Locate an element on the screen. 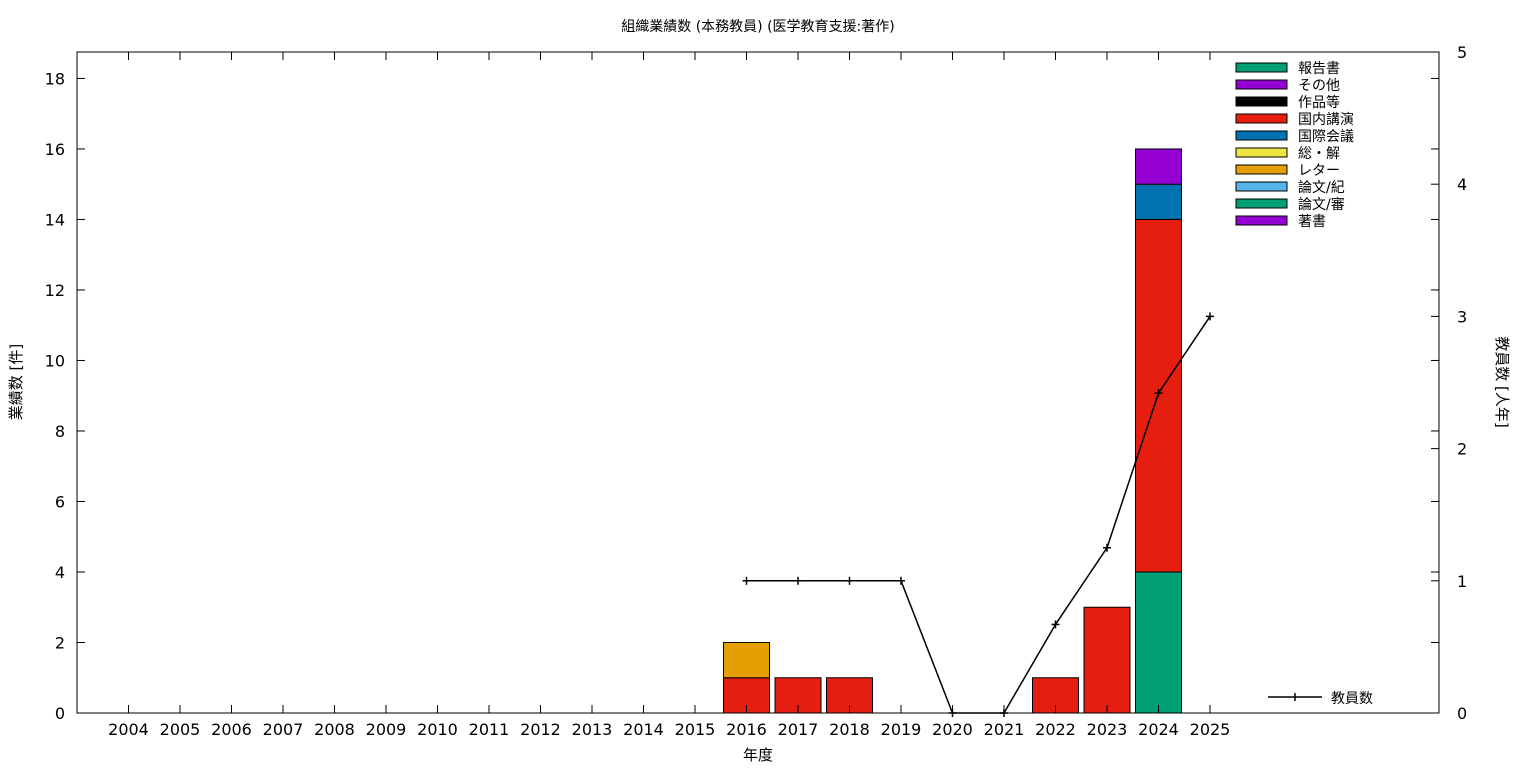  legend-label: 著書 is located at coordinates (1312, 222).